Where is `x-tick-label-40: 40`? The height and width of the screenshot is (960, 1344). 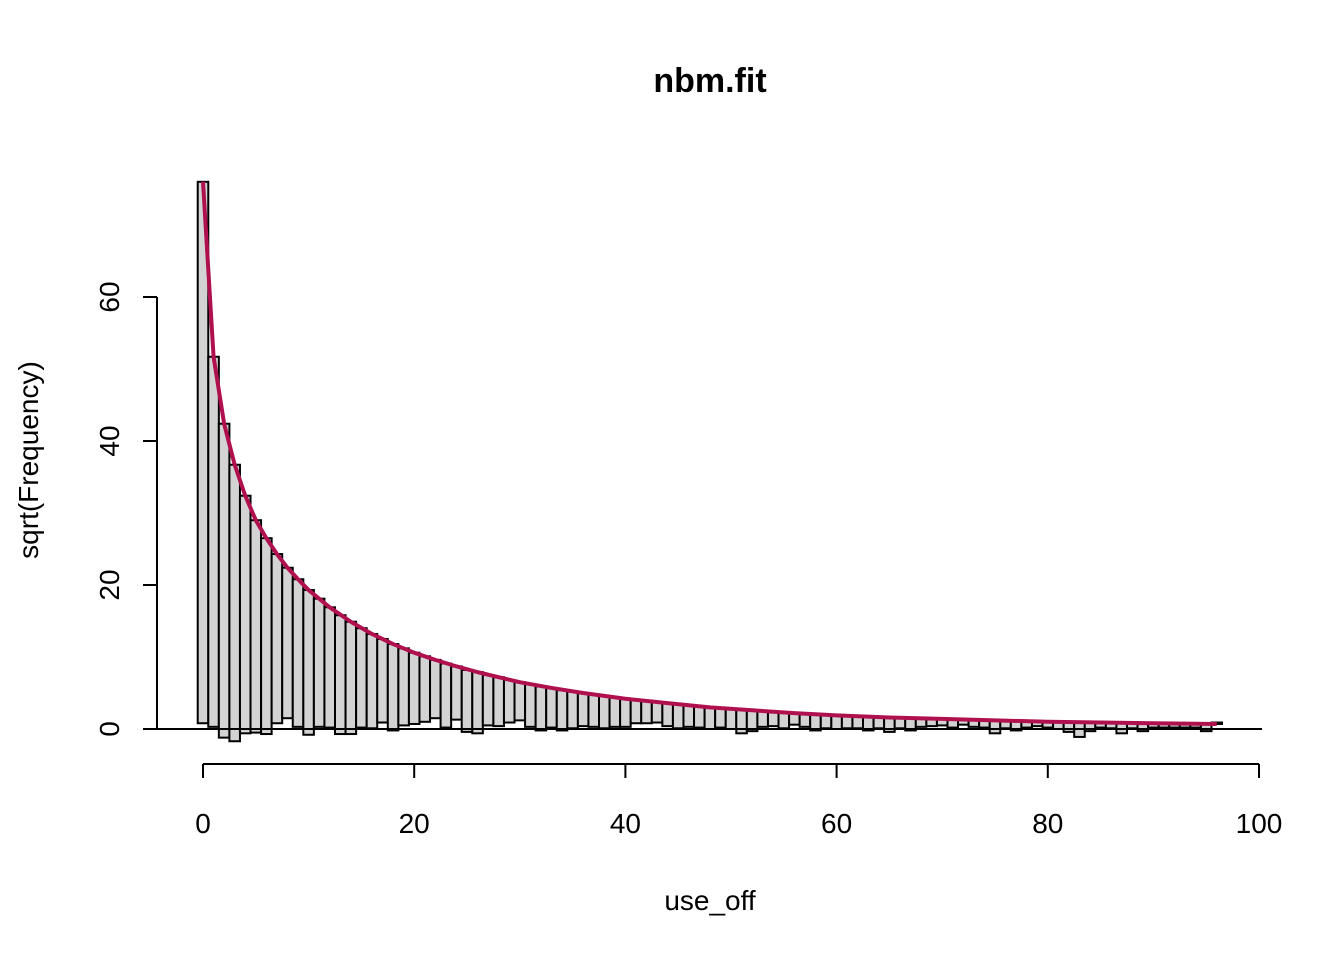
x-tick-label-40: 40 is located at coordinates (625, 823).